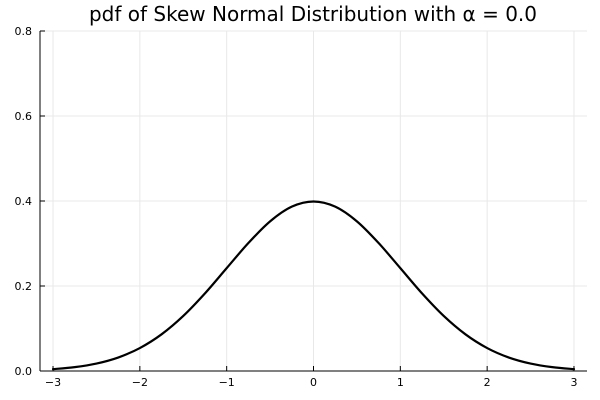  I want to click on y-tick-label: 0.4, so click(24, 201).